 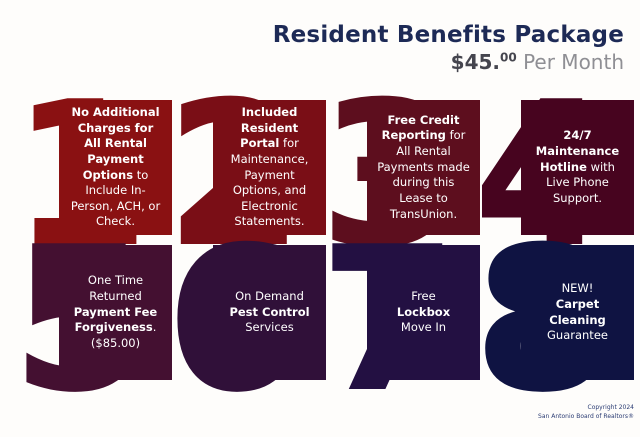 What do you see at coordinates (448, 62) in the screenshot?
I see `price-line: $45.00 Per Month` at bounding box center [448, 62].